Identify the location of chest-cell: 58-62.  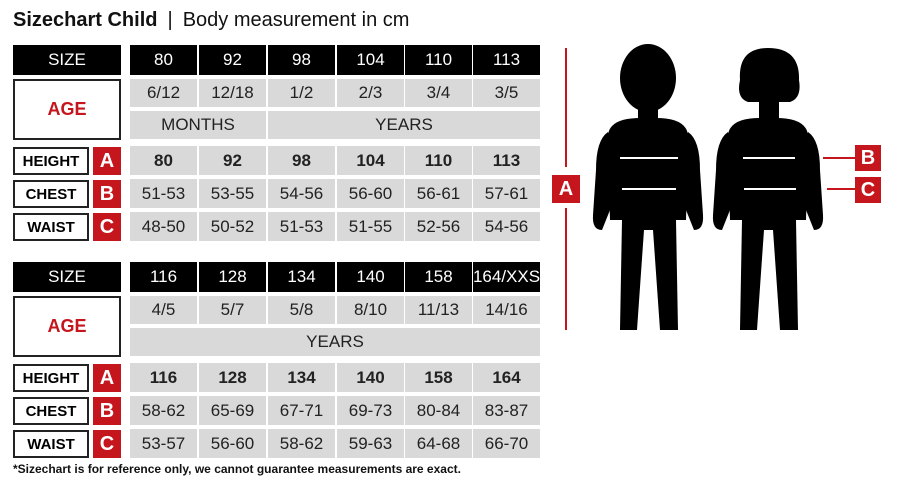
(163, 410).